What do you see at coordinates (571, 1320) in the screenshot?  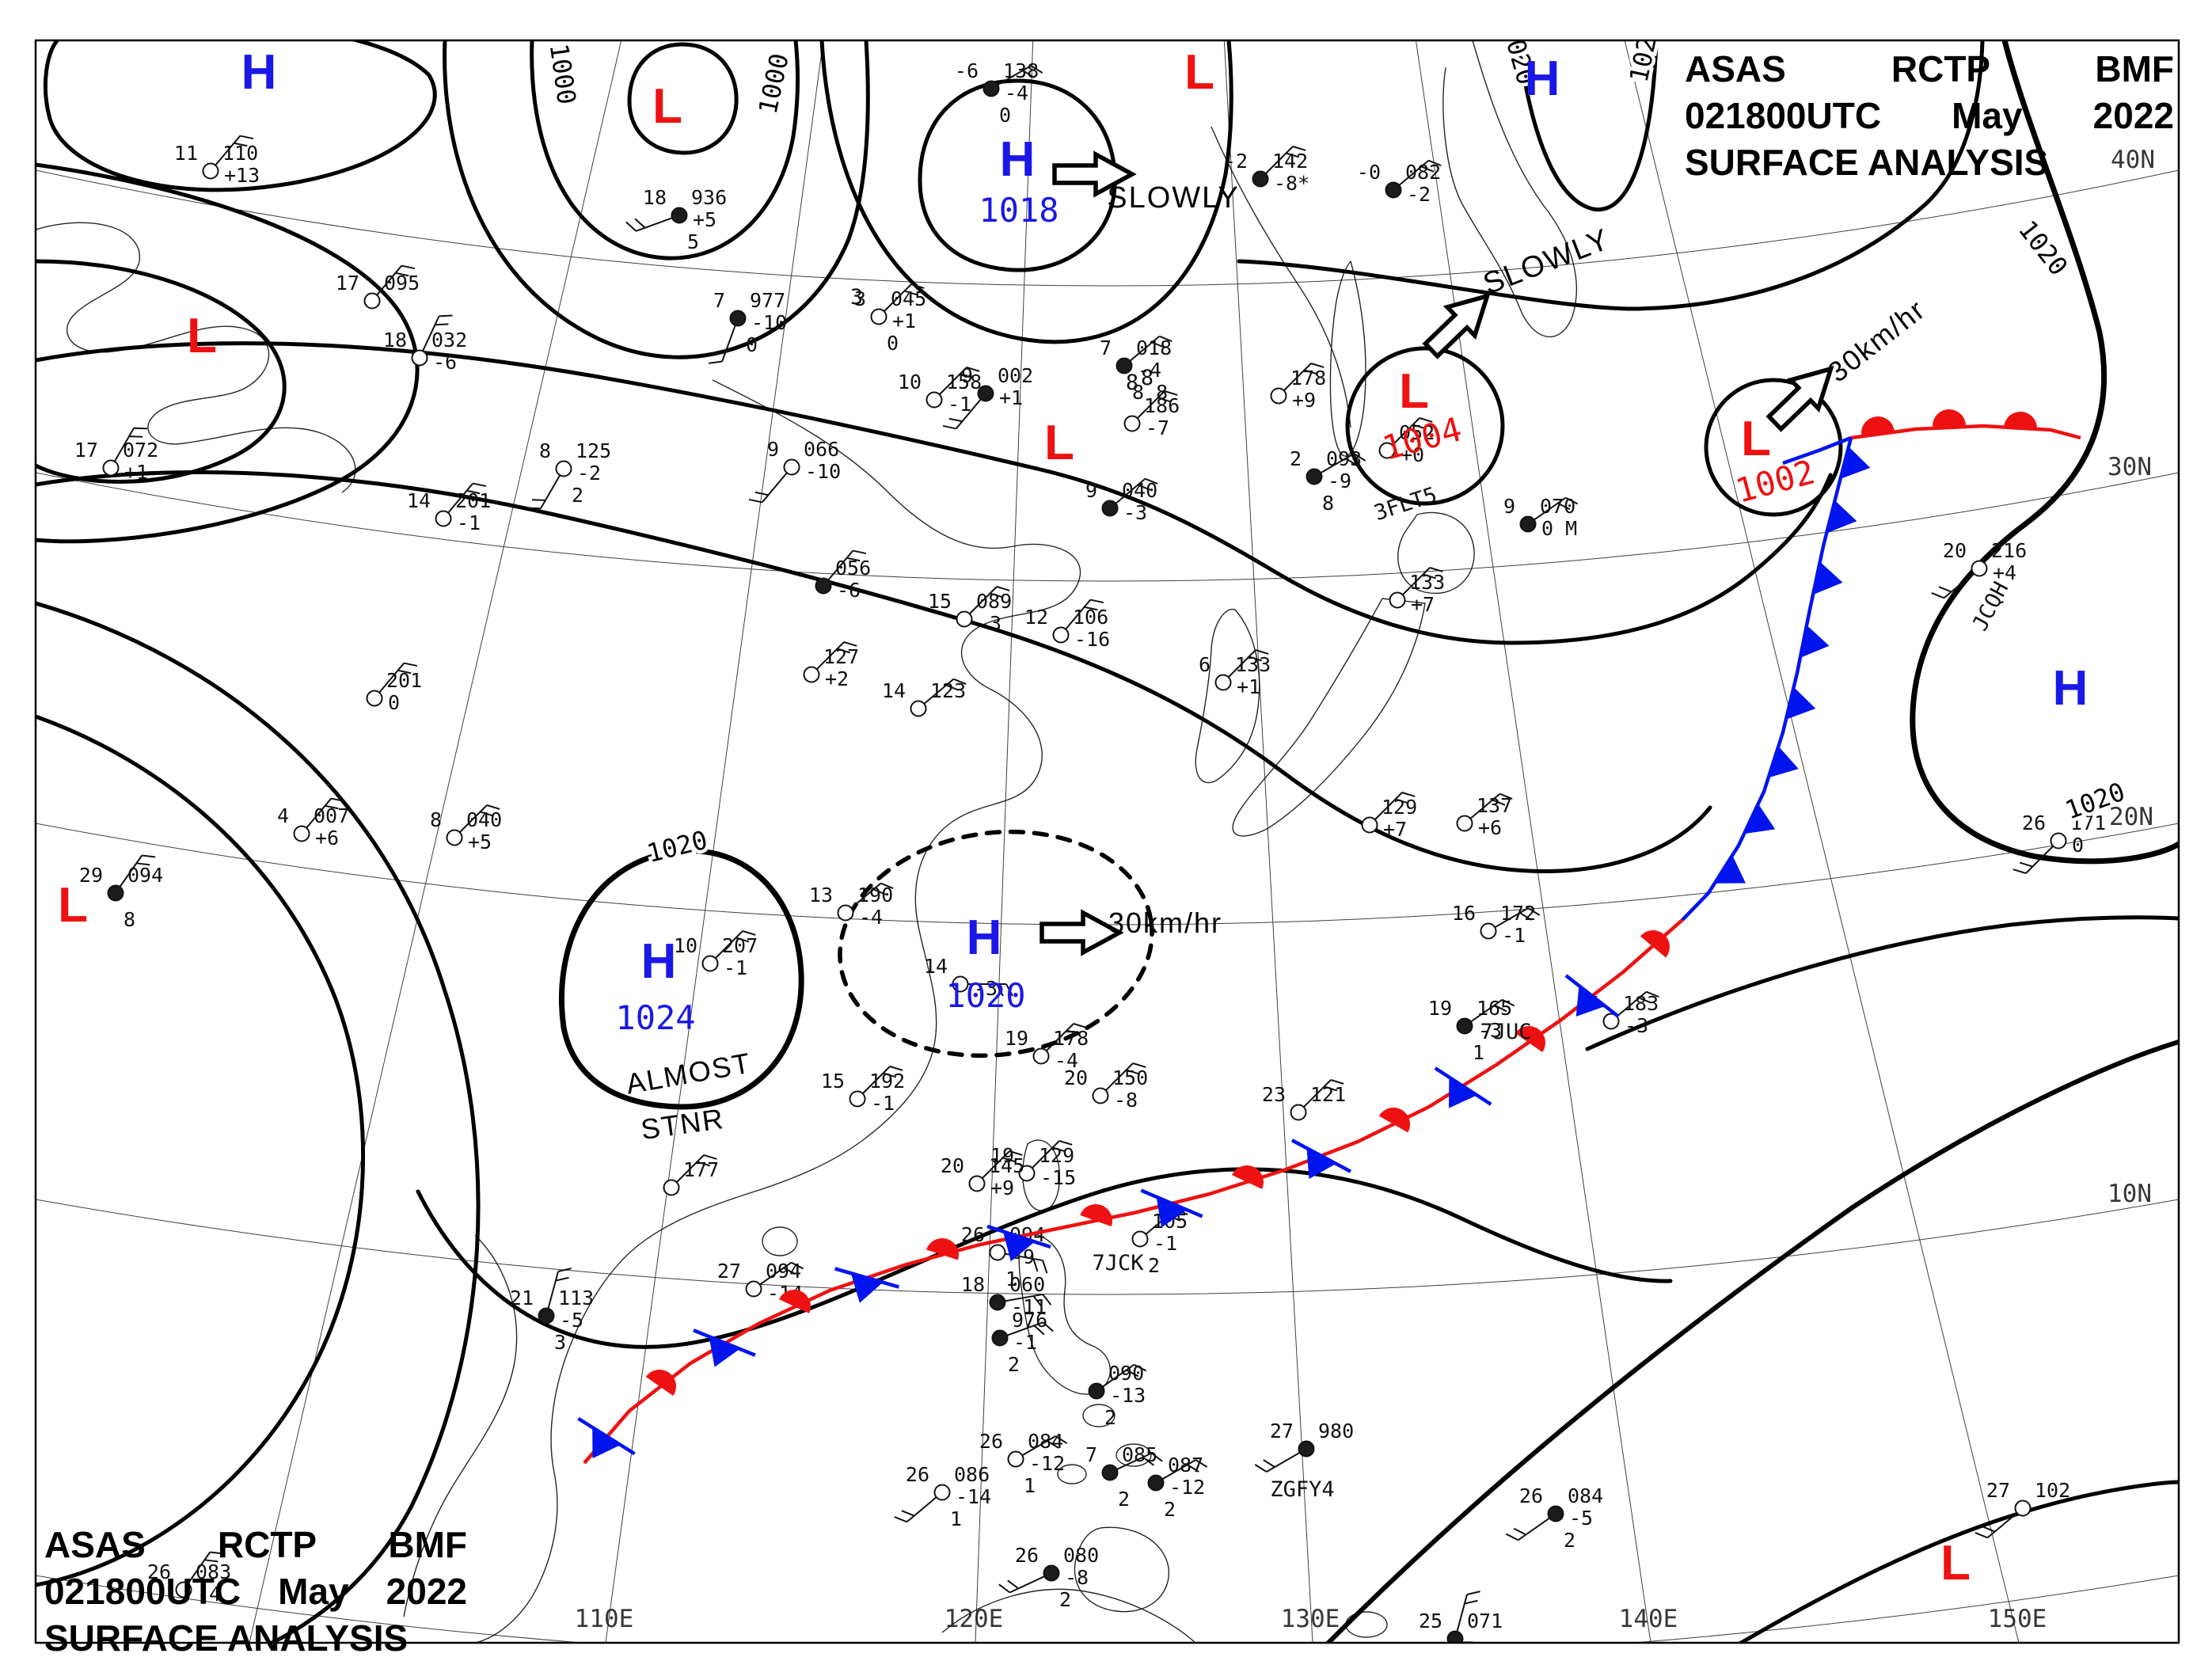 I see `station-tendency: -5` at bounding box center [571, 1320].